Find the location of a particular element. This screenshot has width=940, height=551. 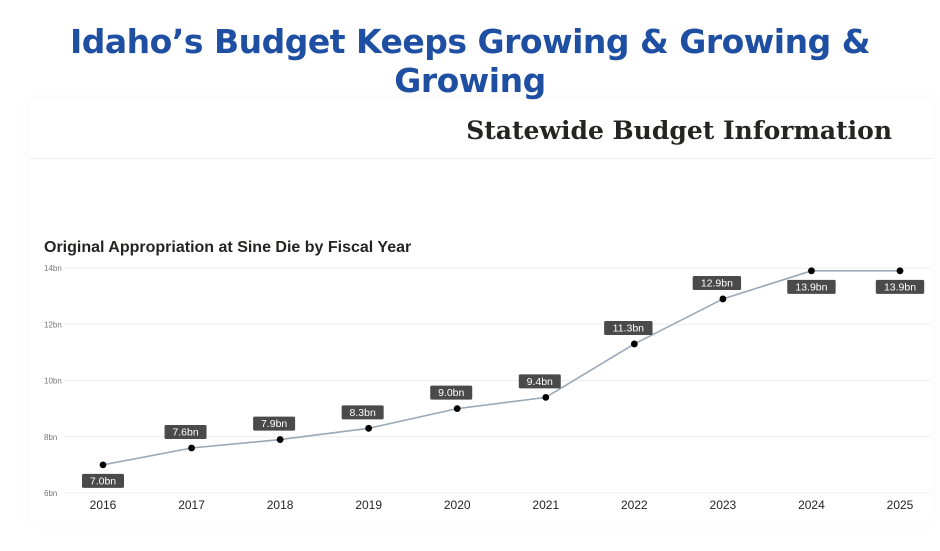

x-tick-label: 2022 is located at coordinates (634, 505).